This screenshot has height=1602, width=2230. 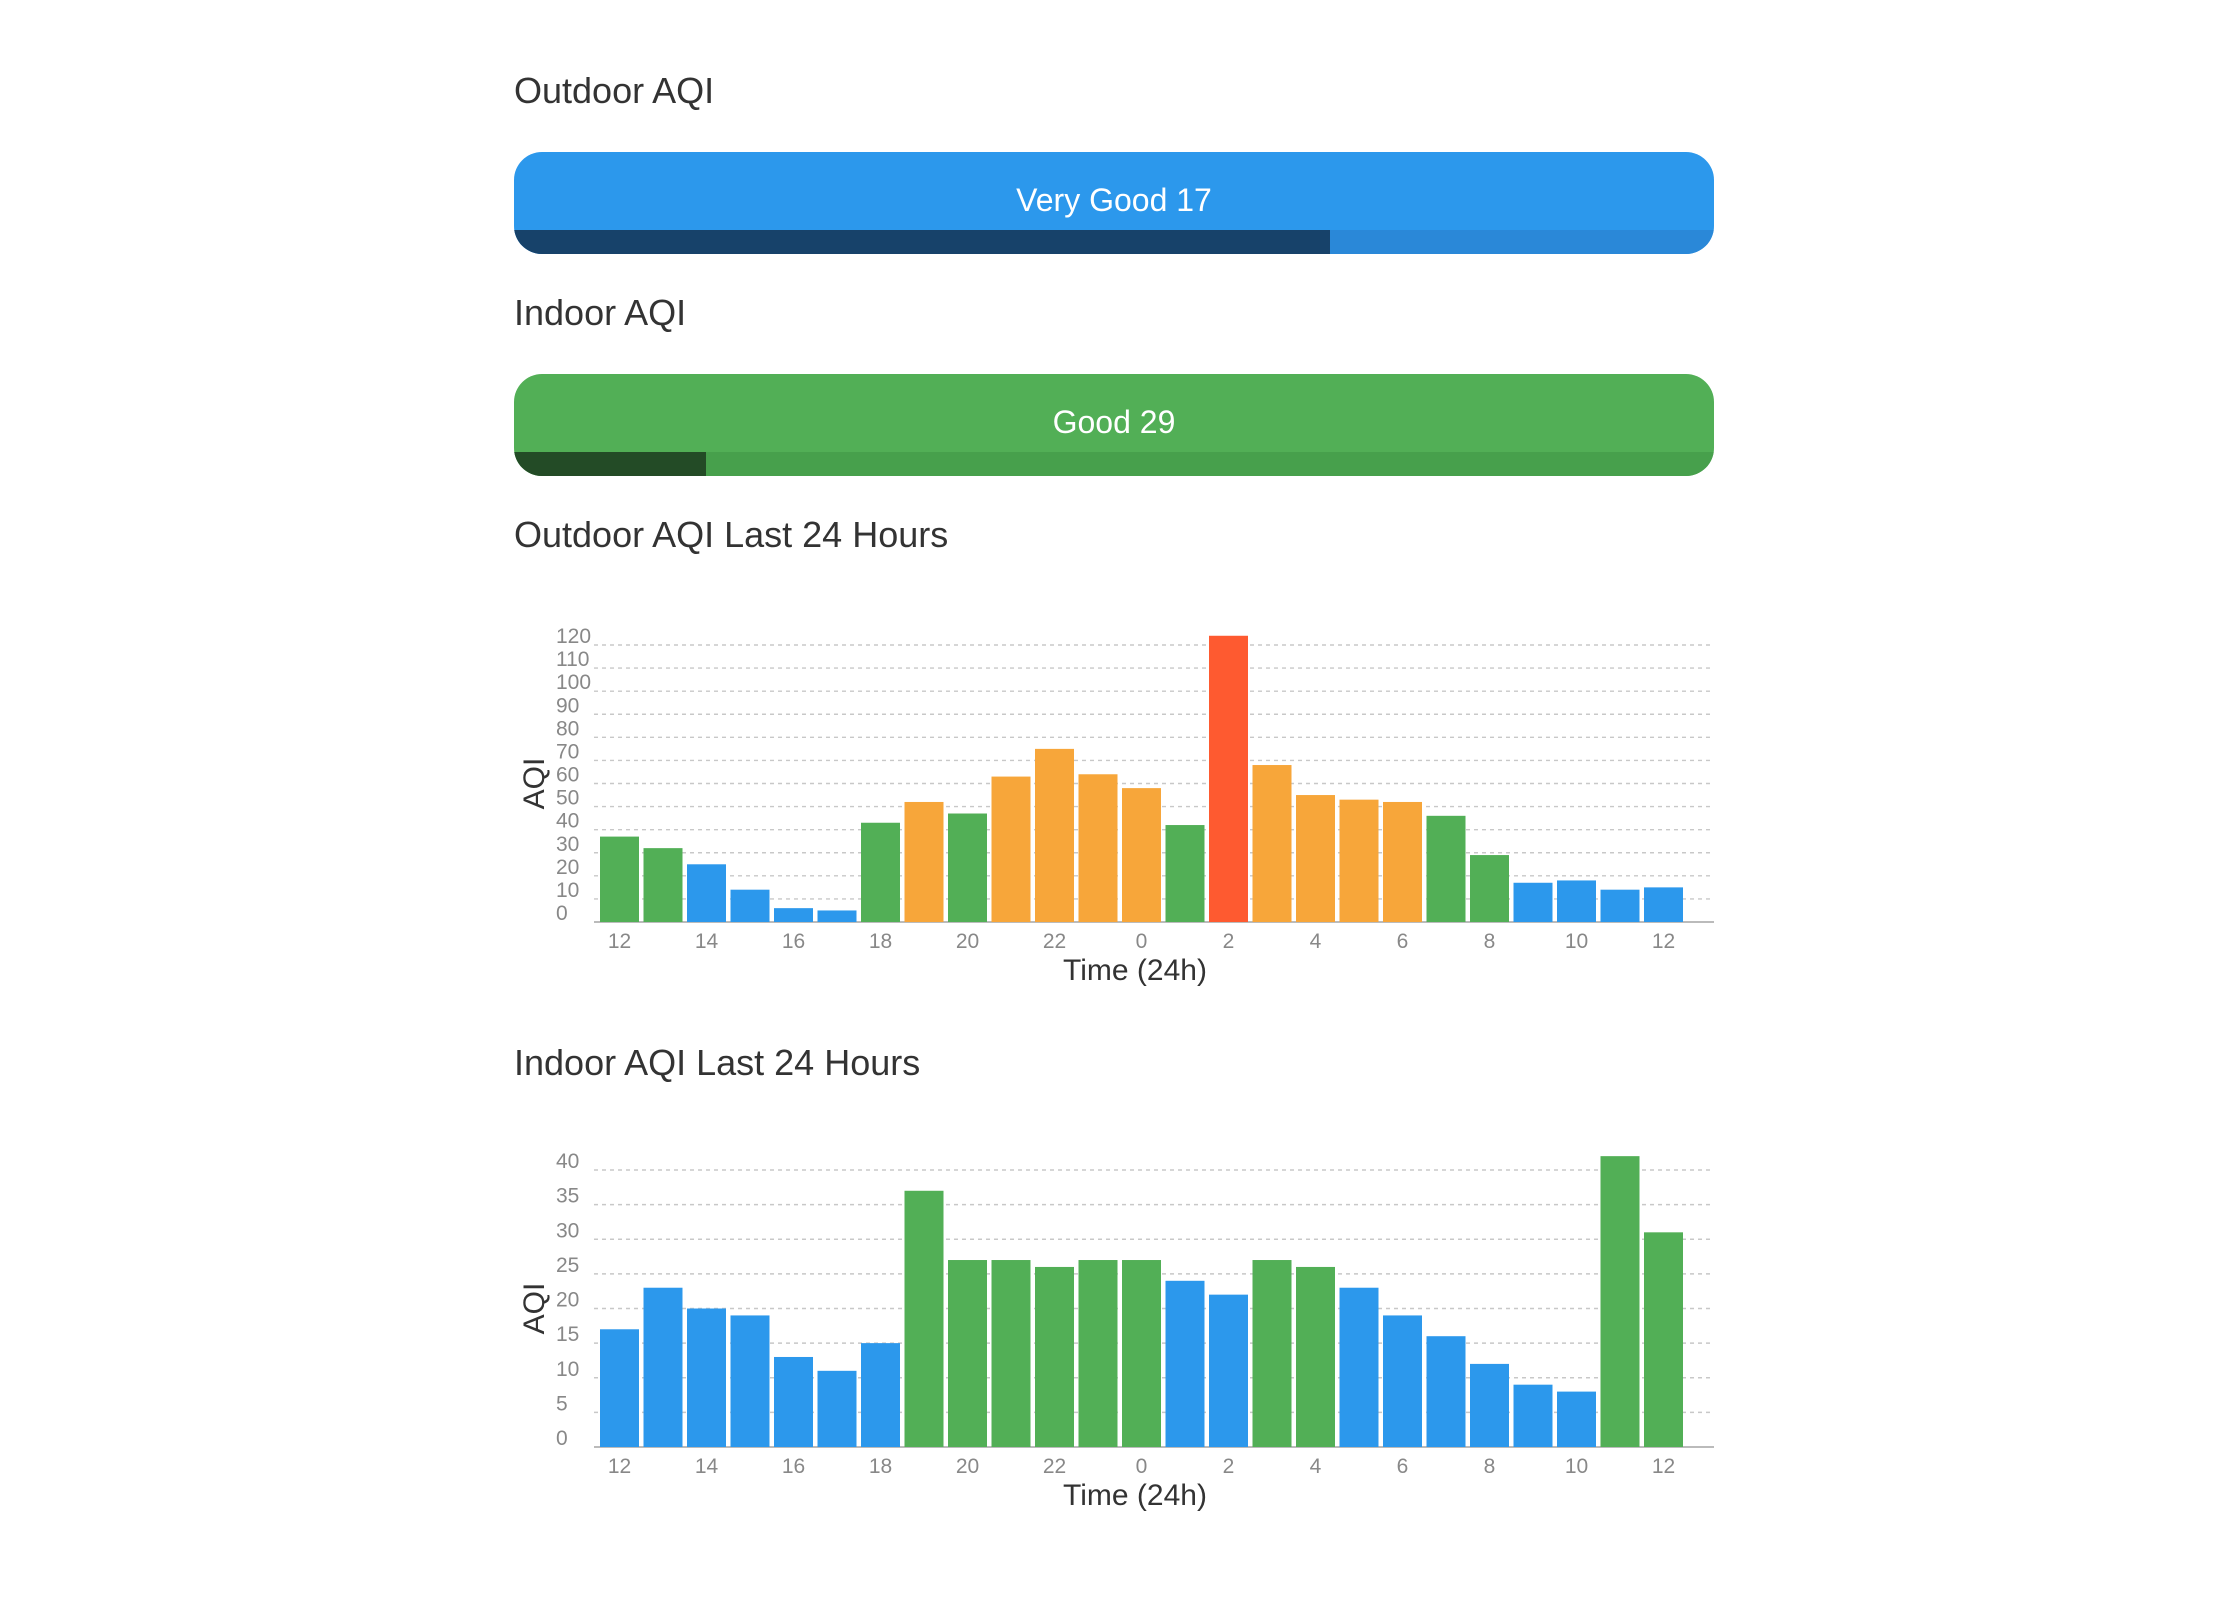 What do you see at coordinates (1229, 1466) in the screenshot?
I see `indoor-chart-x-tick-label: 2` at bounding box center [1229, 1466].